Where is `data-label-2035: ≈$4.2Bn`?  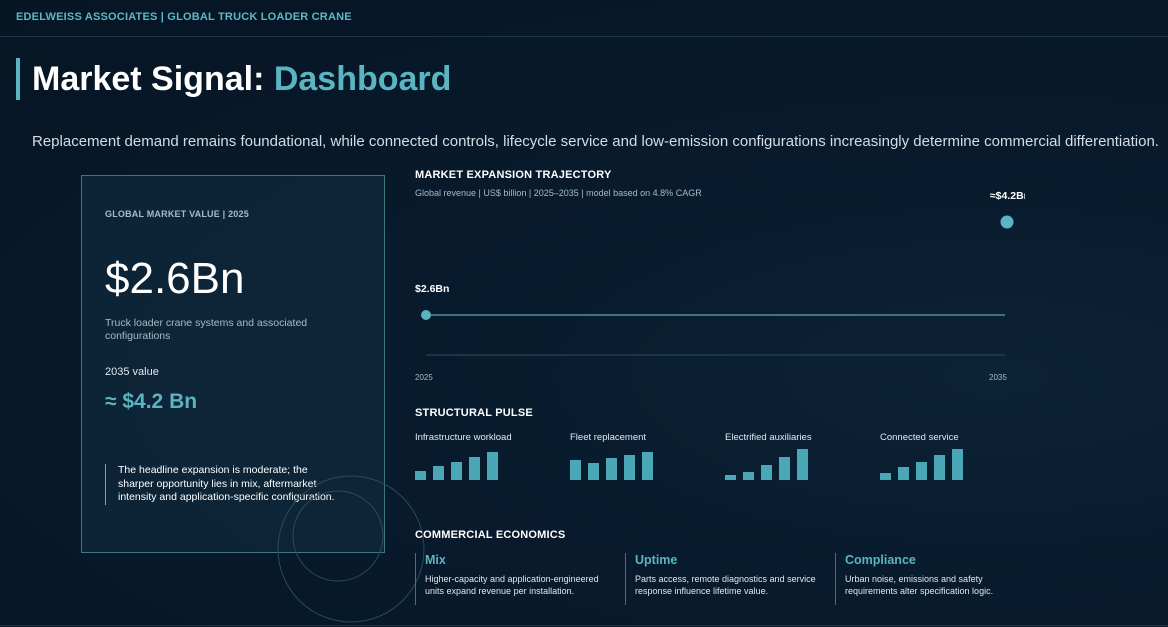
data-label-2035: ≈$4.2Bn is located at coordinates (1007, 196).